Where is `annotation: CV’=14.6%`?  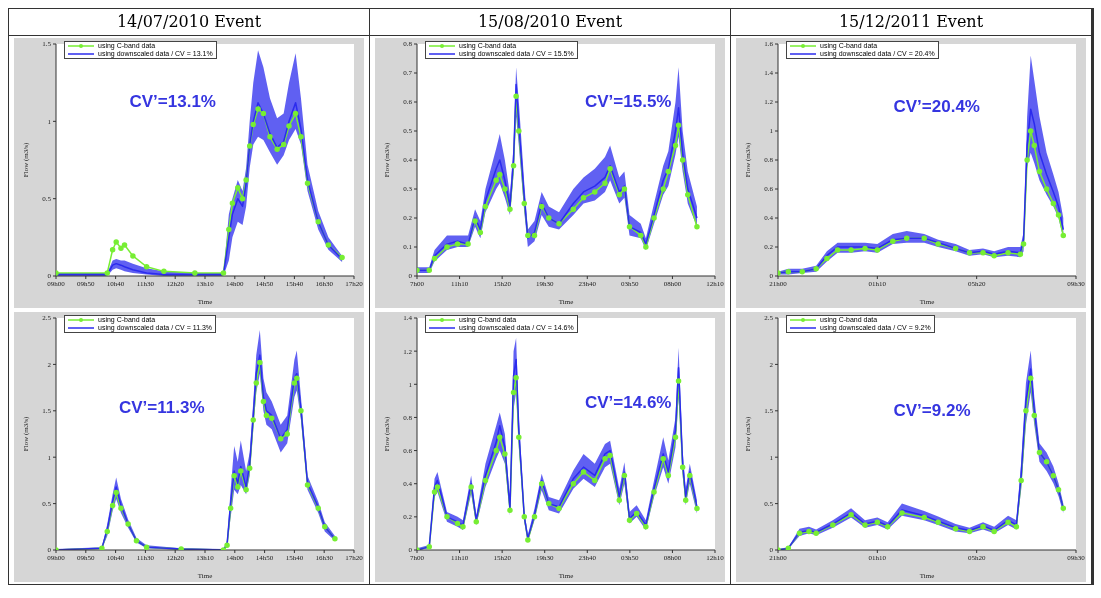 annotation: CV’=14.6% is located at coordinates (628, 403).